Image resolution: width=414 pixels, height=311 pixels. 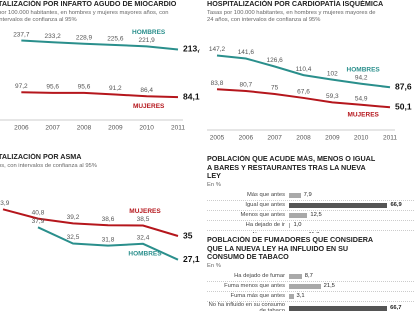 What do you see at coordinates (53, 36) in the screenshot?
I see `value-label: 233,2` at bounding box center [53, 36].